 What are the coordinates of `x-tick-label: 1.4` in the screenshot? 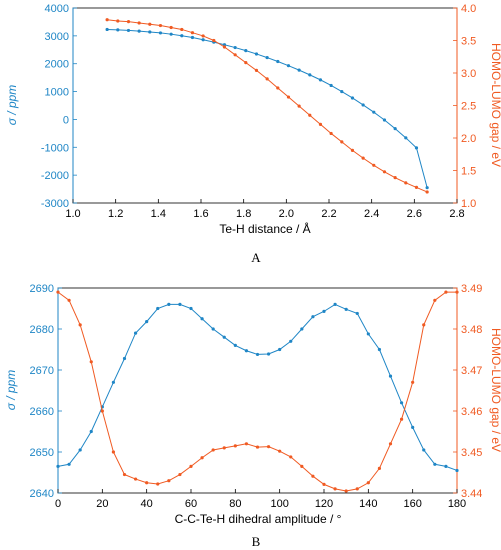 It's located at (158, 214).